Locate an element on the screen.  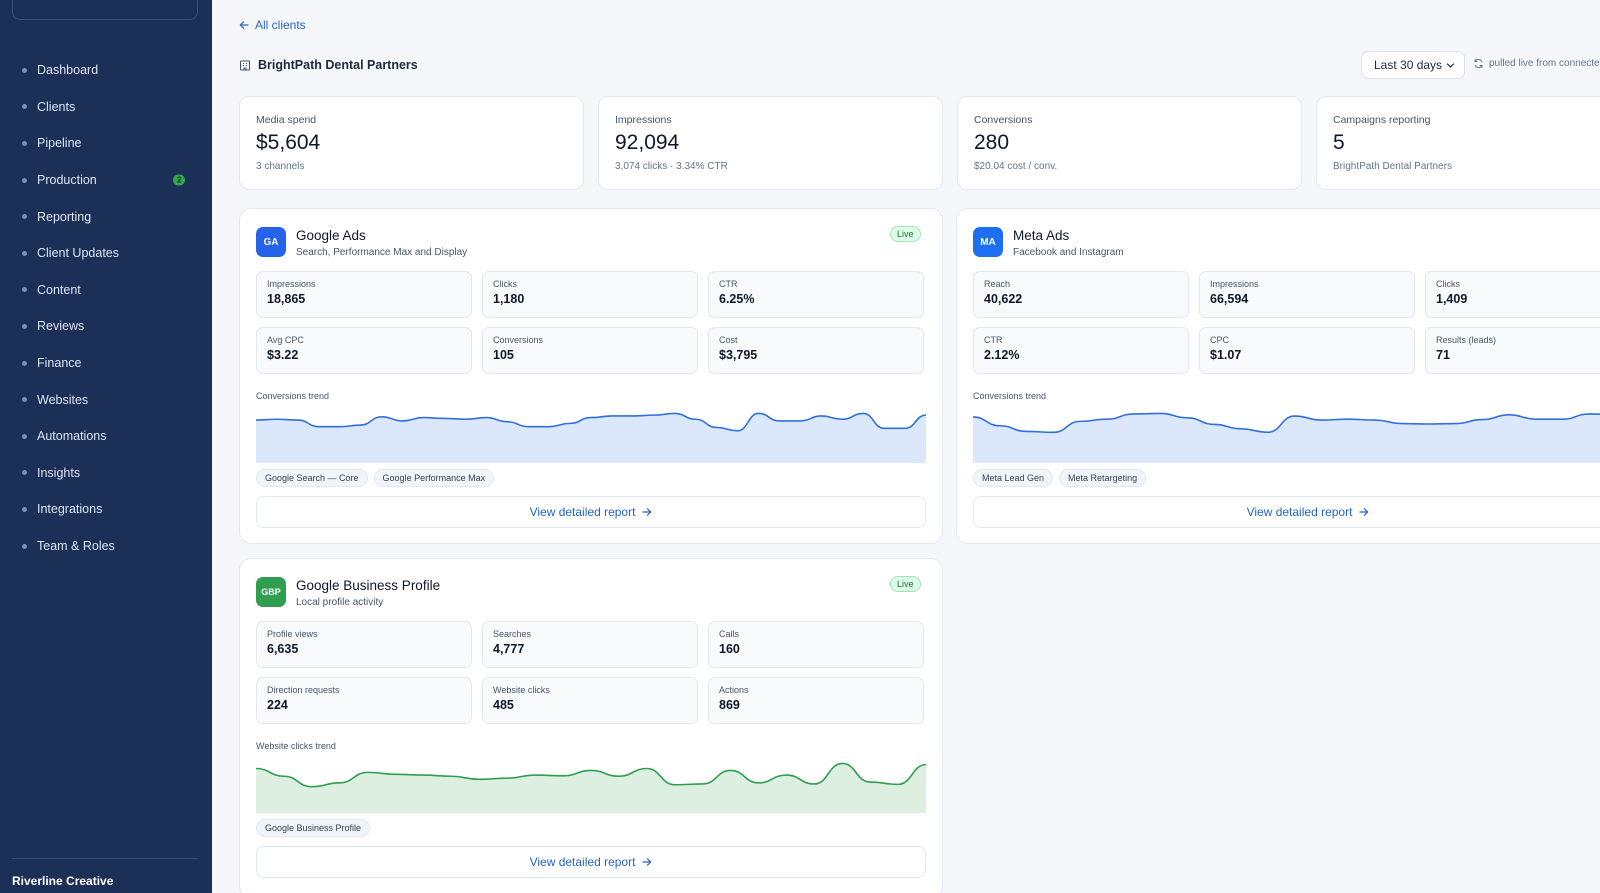
client-header: BrightPath Dental Partners is located at coordinates (328, 65).